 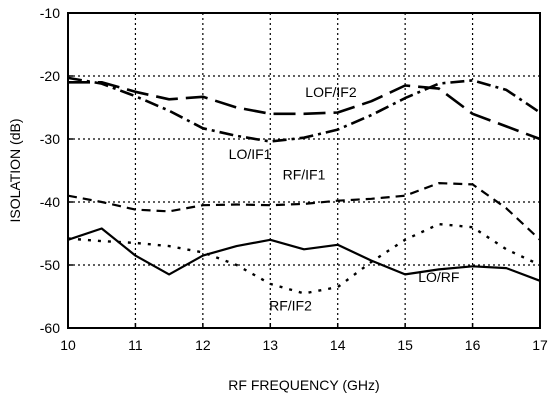 I want to click on x-tick-label: 15, so click(x=405, y=345).